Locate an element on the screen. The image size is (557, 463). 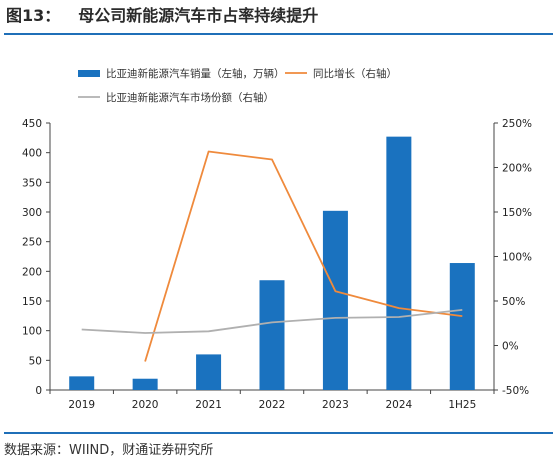
right-tick-label: 50% is located at coordinates (513, 302).